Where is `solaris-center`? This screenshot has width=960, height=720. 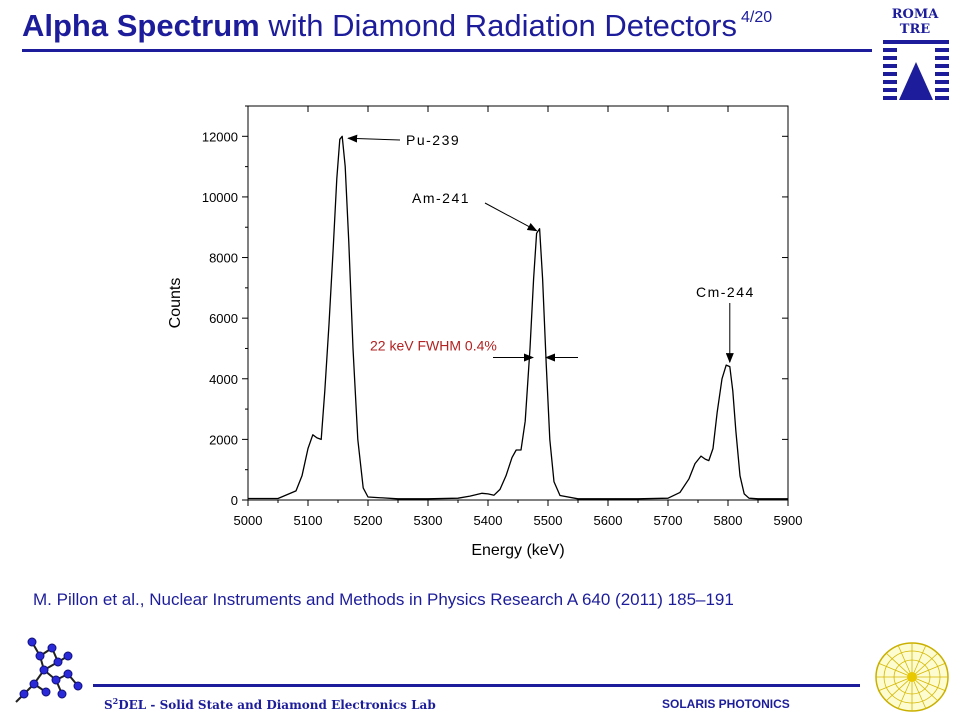
solaris-center is located at coordinates (912, 677).